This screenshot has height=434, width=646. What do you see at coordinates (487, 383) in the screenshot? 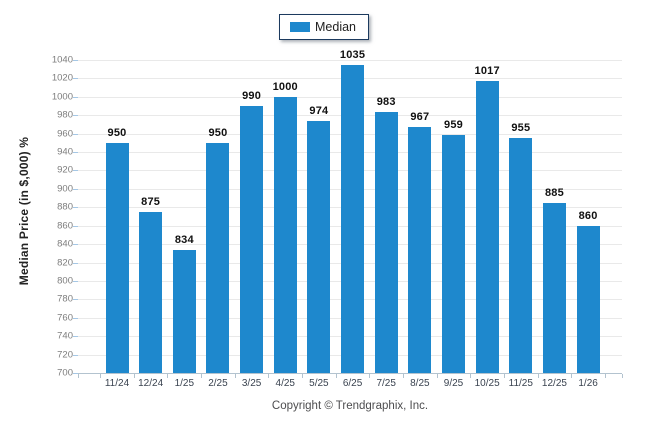
I see `x-axis-category-label: 10/25` at bounding box center [487, 383].